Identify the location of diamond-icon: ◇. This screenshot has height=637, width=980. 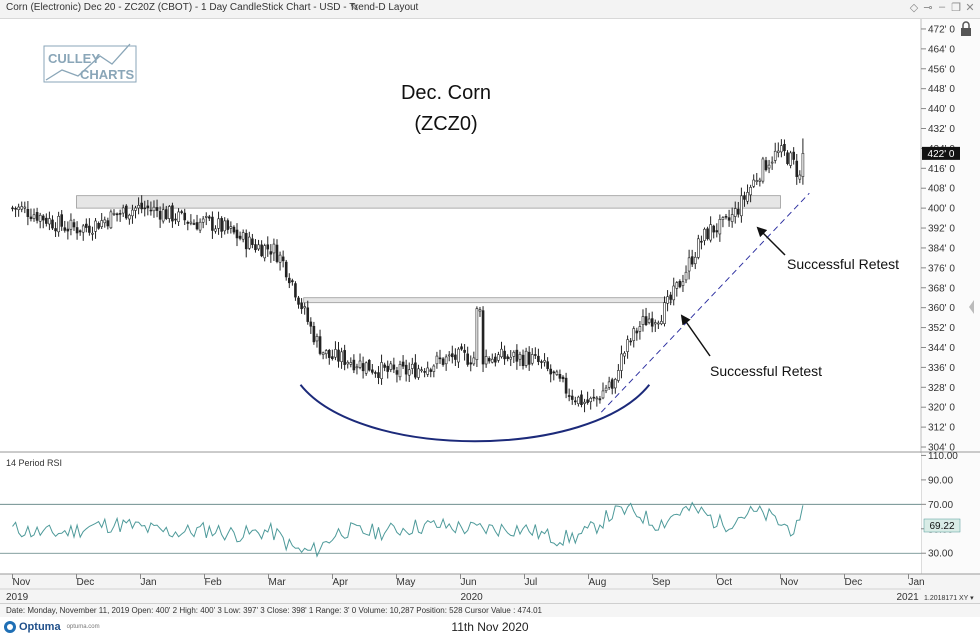
(914, 8).